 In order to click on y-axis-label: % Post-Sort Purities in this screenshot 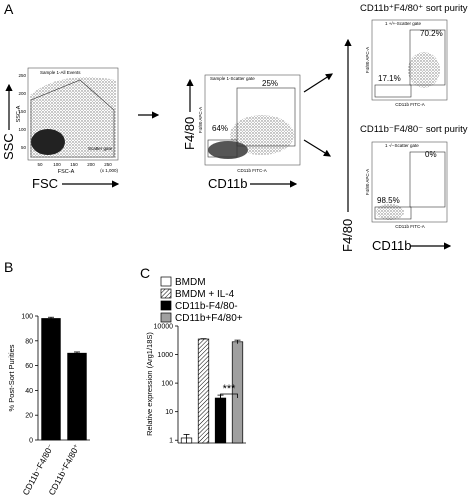, I will do `click(11, 377)`.